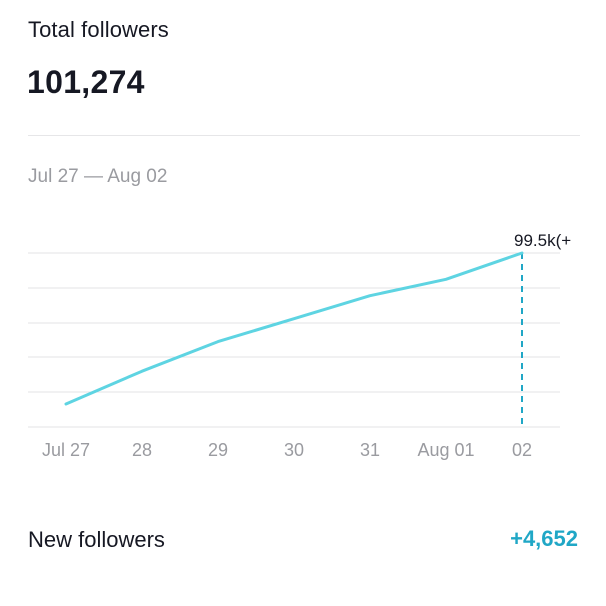  What do you see at coordinates (98, 29) in the screenshot?
I see `page-title: Total followers` at bounding box center [98, 29].